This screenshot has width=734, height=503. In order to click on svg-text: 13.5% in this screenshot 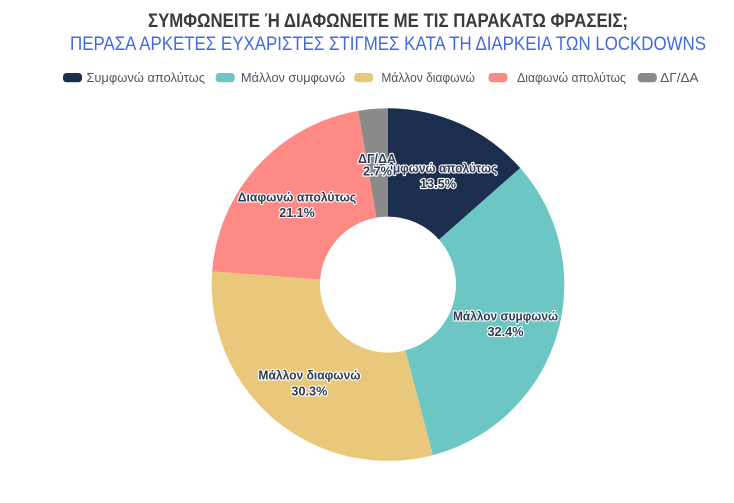, I will do `click(438, 184)`.